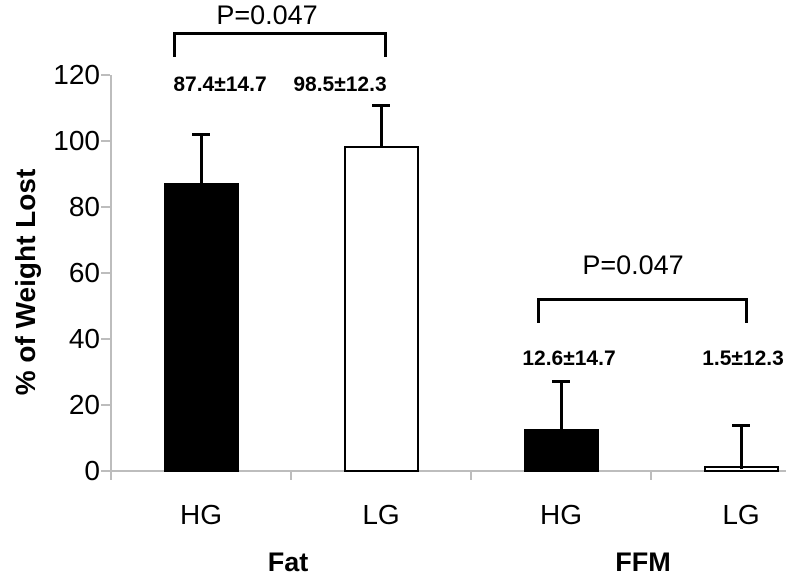  I want to click on bar-annotation: 98.5±12.3, so click(340, 84).